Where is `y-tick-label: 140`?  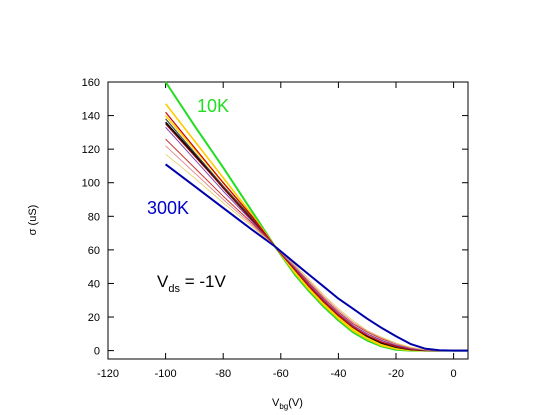 y-tick-label: 140 is located at coordinates (91, 117).